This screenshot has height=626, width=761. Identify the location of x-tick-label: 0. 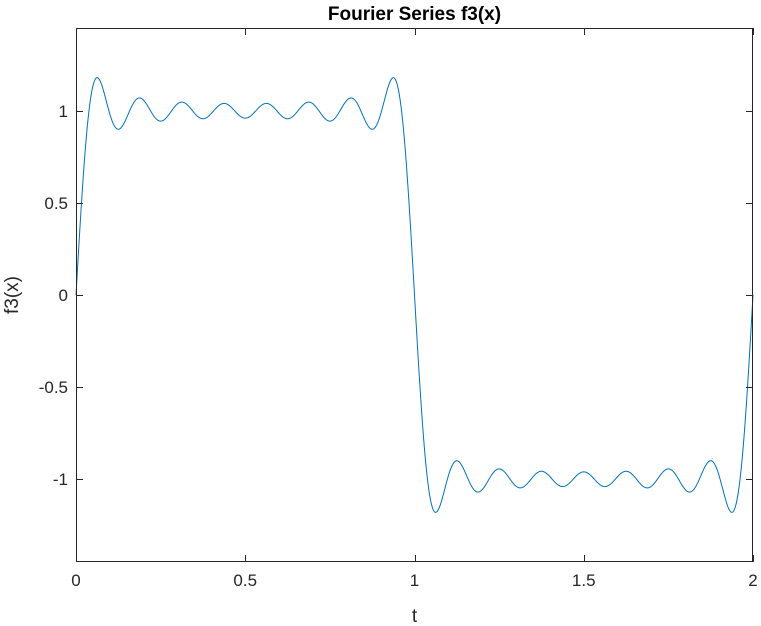
(75, 580).